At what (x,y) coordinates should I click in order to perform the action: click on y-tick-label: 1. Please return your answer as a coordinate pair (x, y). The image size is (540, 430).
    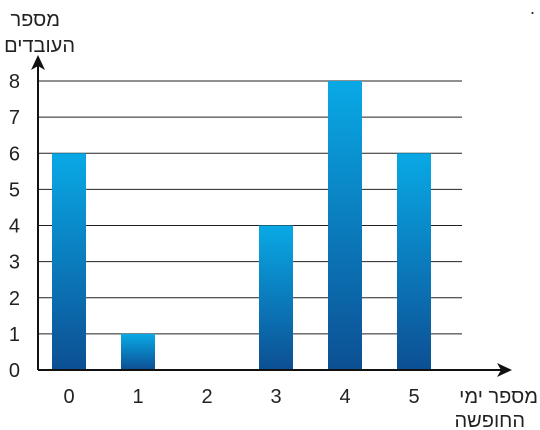
    Looking at the image, I should click on (14, 335).